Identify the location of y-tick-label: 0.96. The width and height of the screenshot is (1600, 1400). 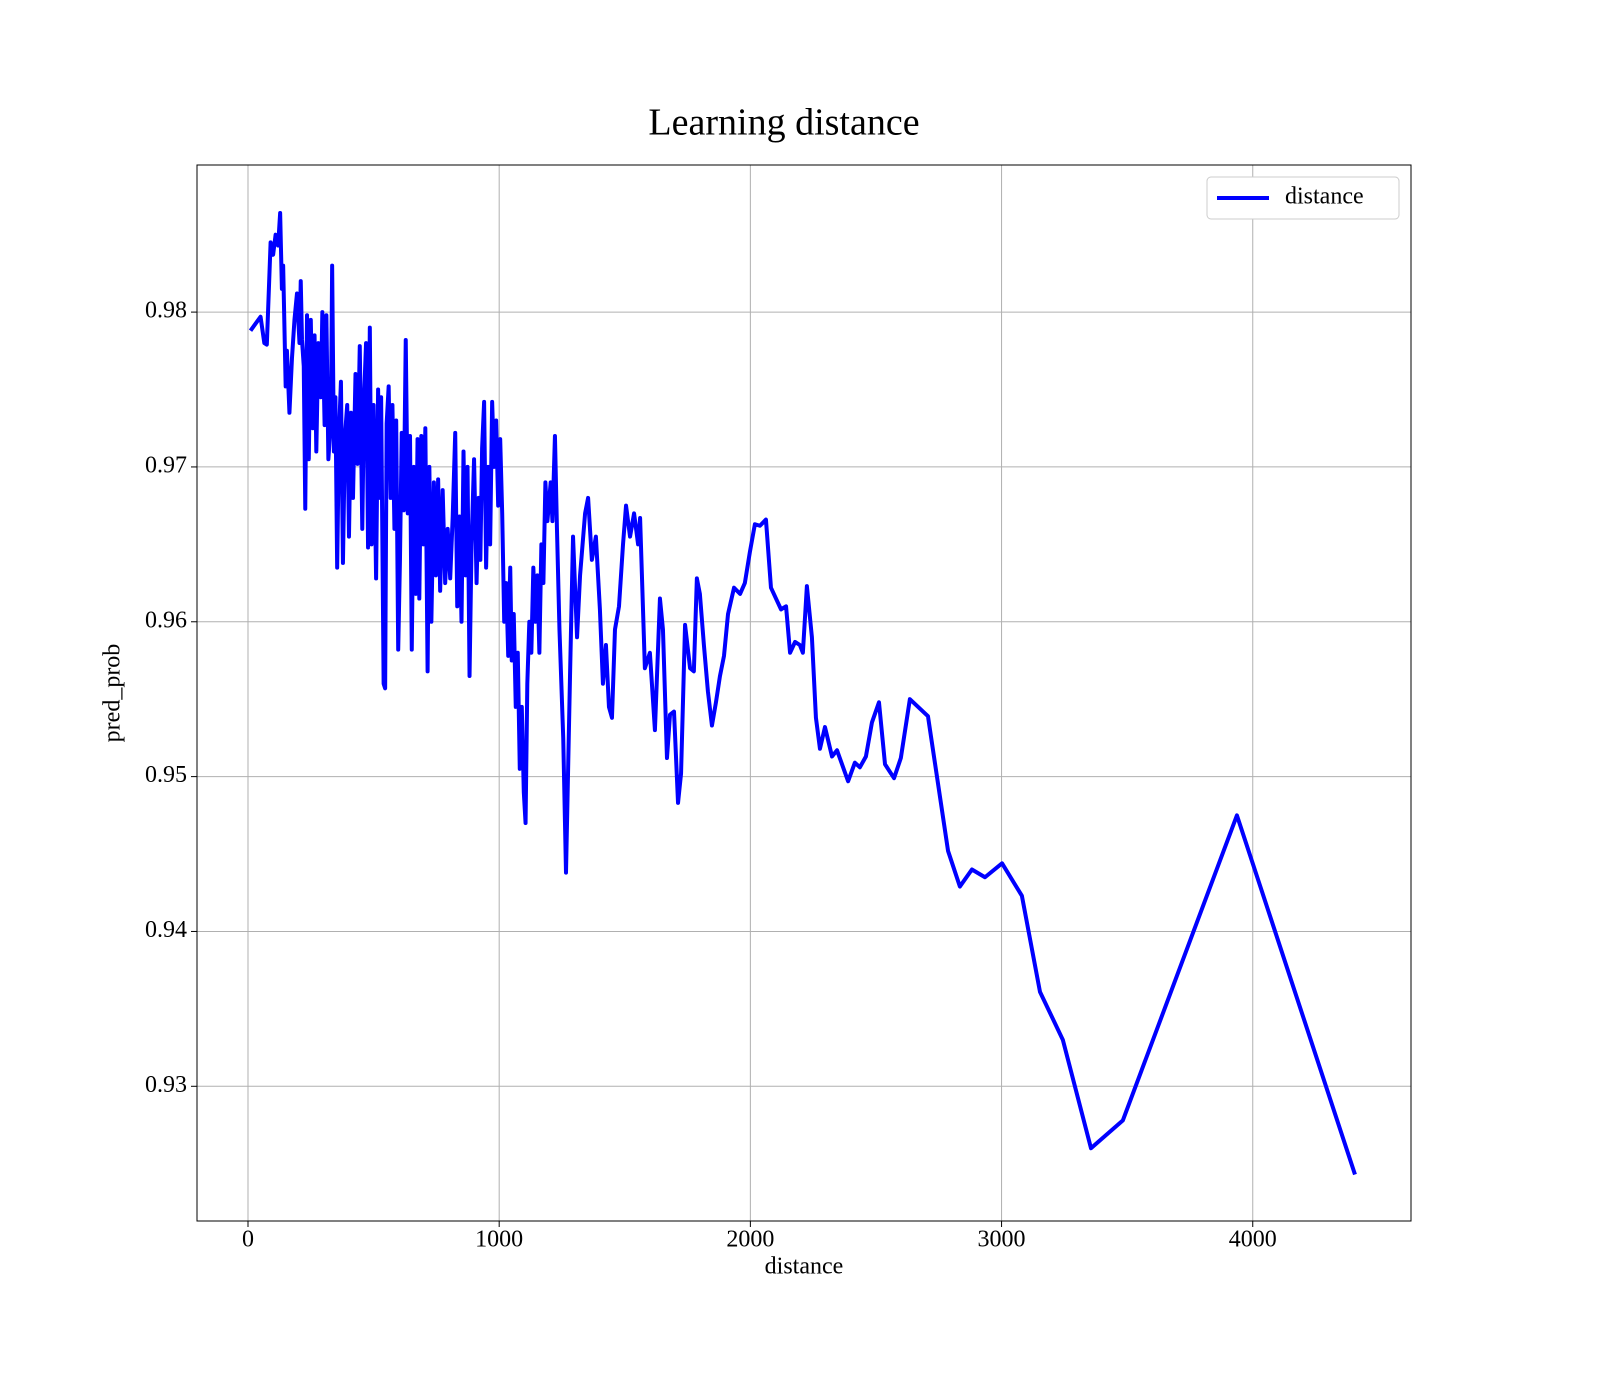
(166, 620).